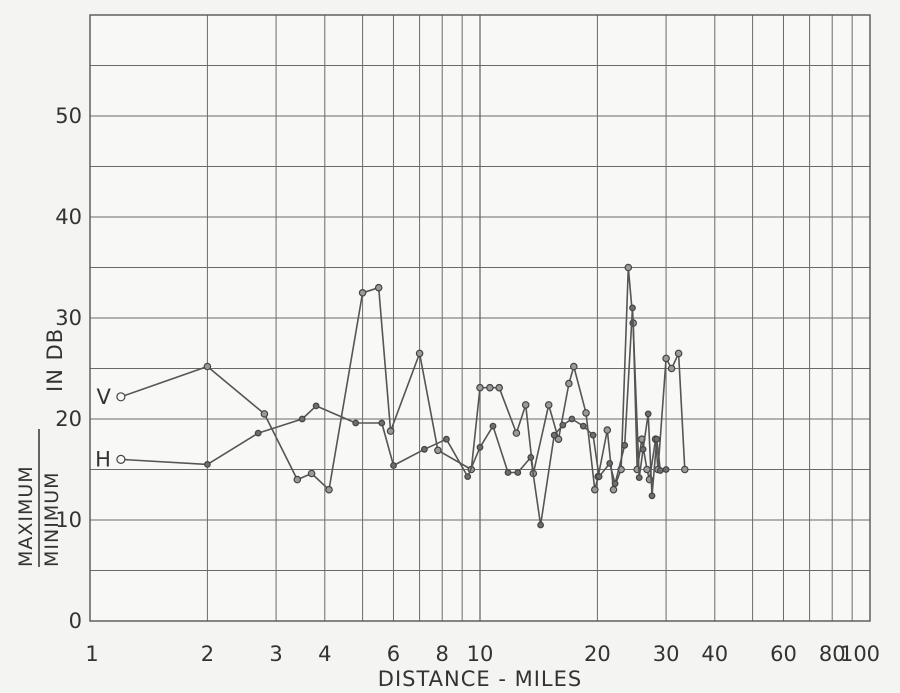  What do you see at coordinates (860, 654) in the screenshot?
I see `x-tick-label: 100` at bounding box center [860, 654].